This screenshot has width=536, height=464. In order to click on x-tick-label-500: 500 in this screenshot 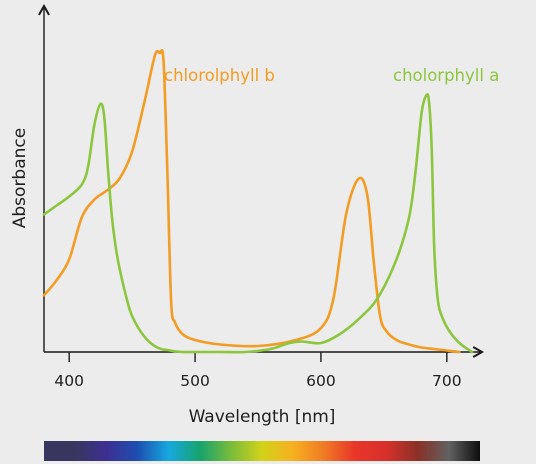, I will do `click(195, 381)`.